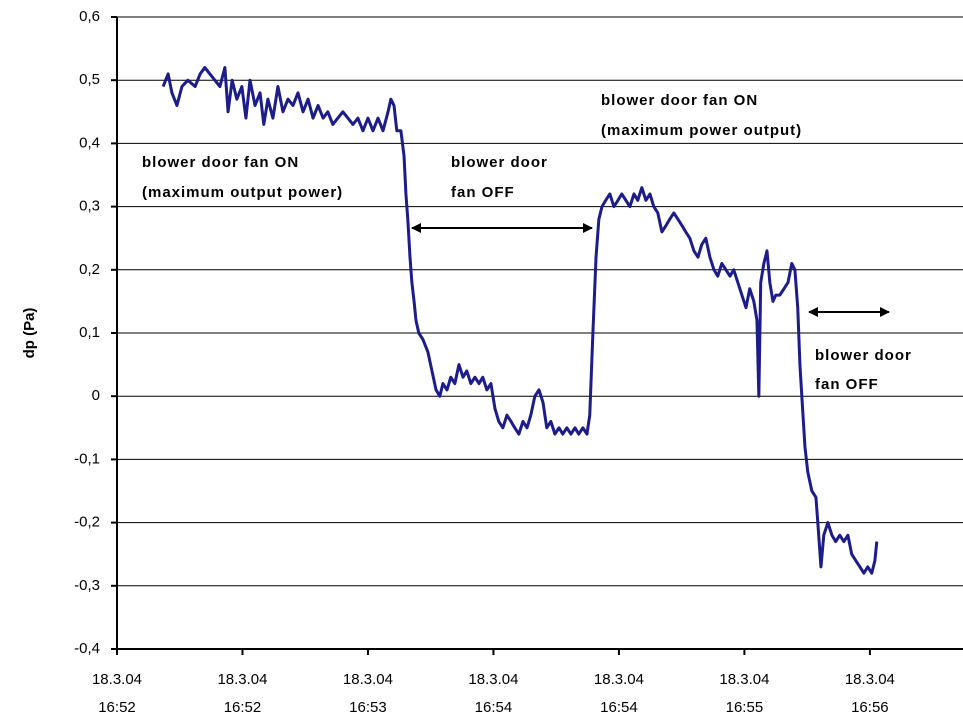 The image size is (963, 722). Describe the element at coordinates (701, 130) in the screenshot. I see `annotation: (maximum power output)` at that location.